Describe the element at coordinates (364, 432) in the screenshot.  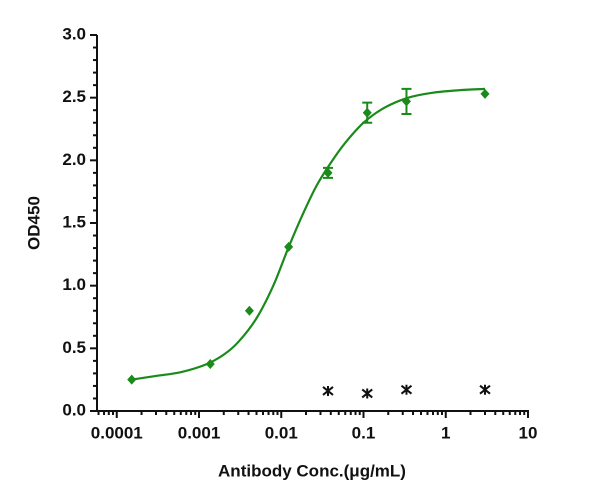
I see `x-tick-label: 0.1` at that location.